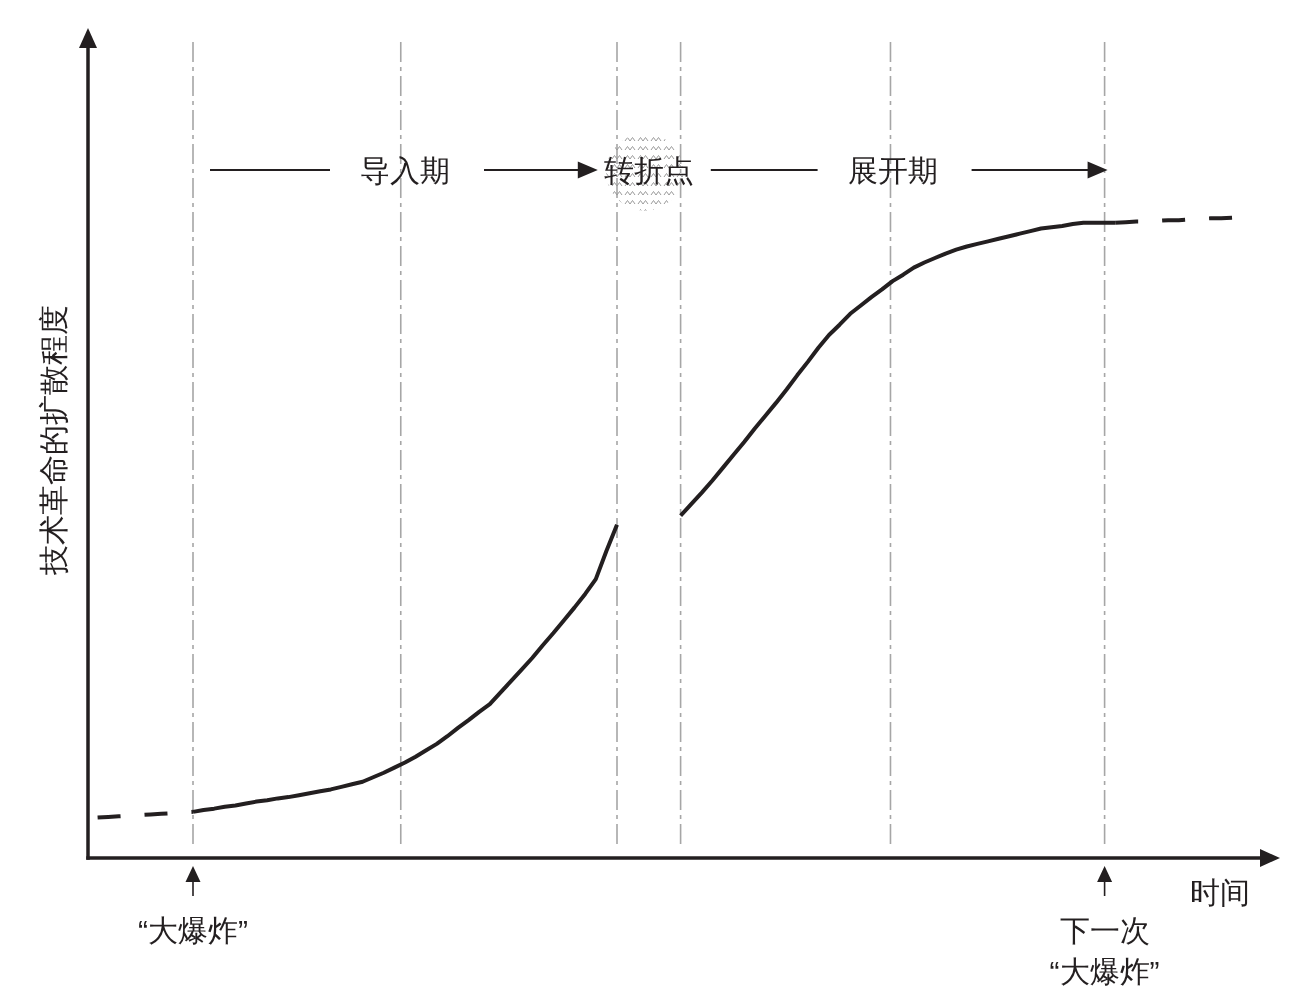  What do you see at coordinates (892, 170) in the screenshot?
I see `text: 展开期` at bounding box center [892, 170].